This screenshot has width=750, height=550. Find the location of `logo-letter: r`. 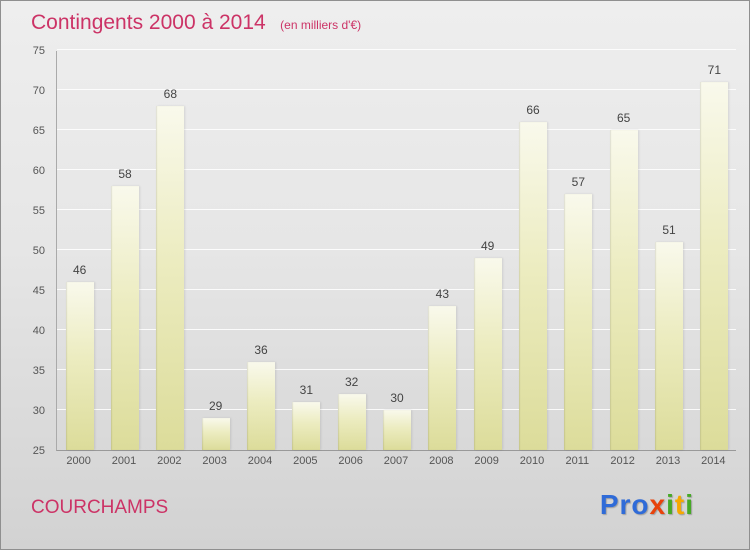

logo-letter: r is located at coordinates (625, 504).